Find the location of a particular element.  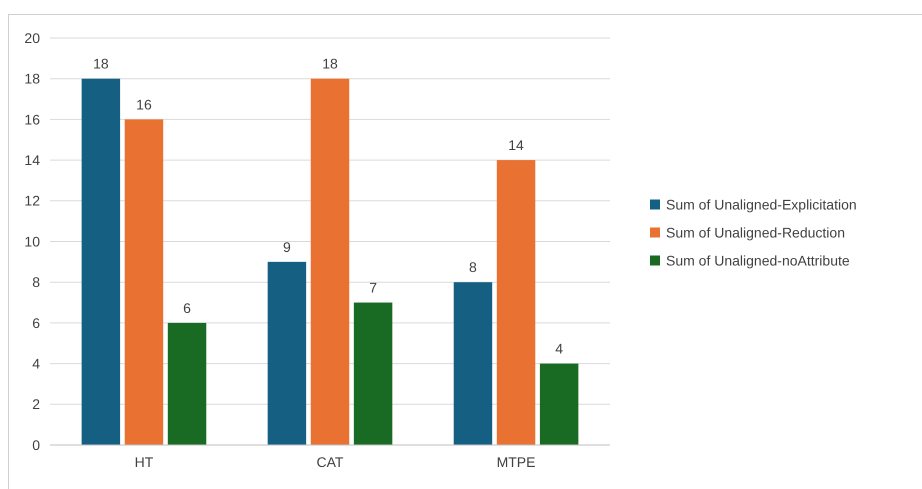

data-label: 14 is located at coordinates (516, 145).